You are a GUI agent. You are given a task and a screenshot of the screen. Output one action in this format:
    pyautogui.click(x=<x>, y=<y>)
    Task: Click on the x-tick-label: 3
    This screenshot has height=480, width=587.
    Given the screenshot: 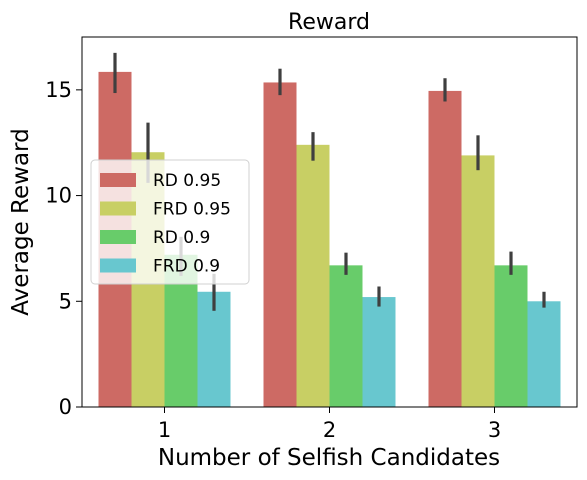 What is the action you would take?
    pyautogui.click(x=494, y=430)
    